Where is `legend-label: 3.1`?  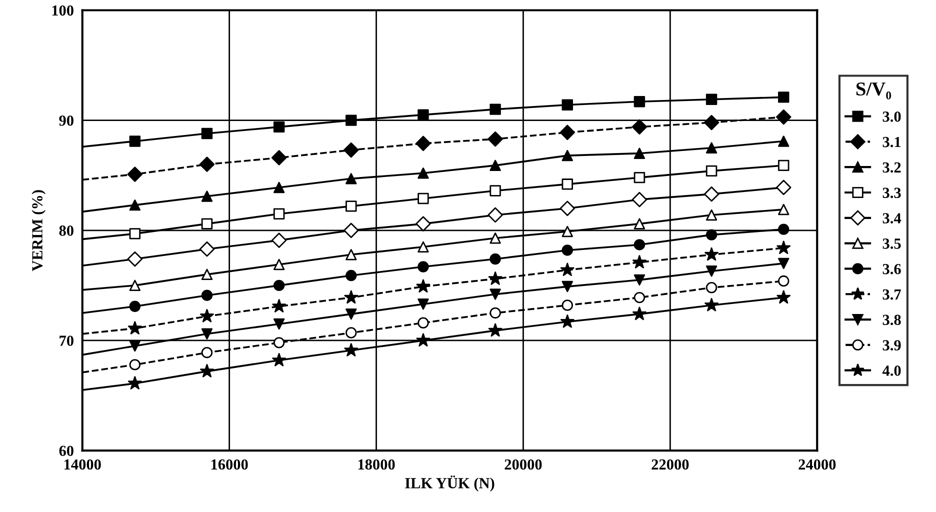
legend-label: 3.1 is located at coordinates (891, 142).